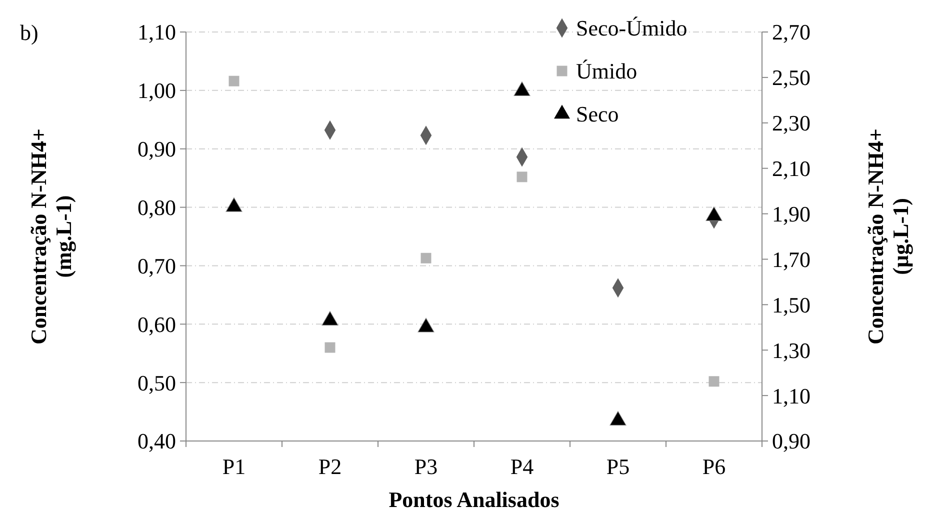 The height and width of the screenshot is (513, 927). What do you see at coordinates (234, 466) in the screenshot?
I see `x-tick-label: P1` at bounding box center [234, 466].